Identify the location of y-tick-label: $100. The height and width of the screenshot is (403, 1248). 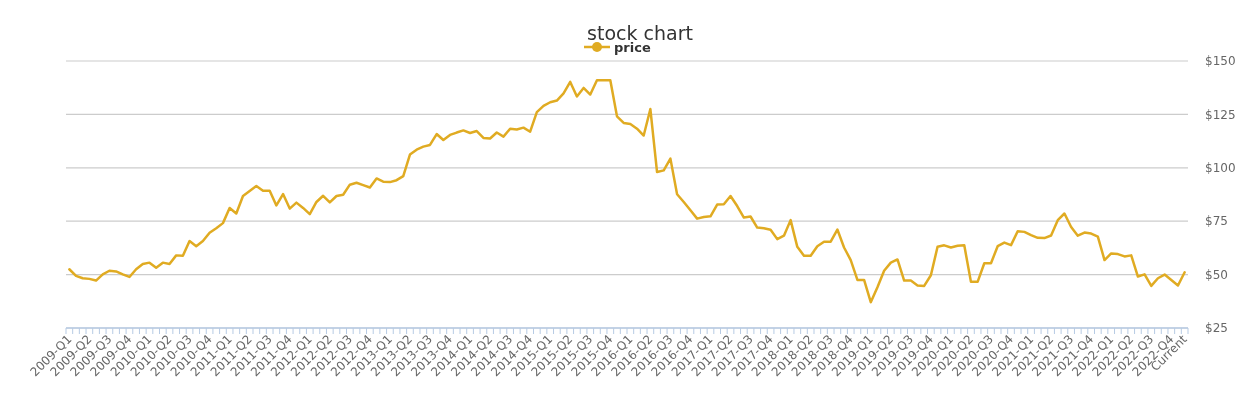
(1220, 168).